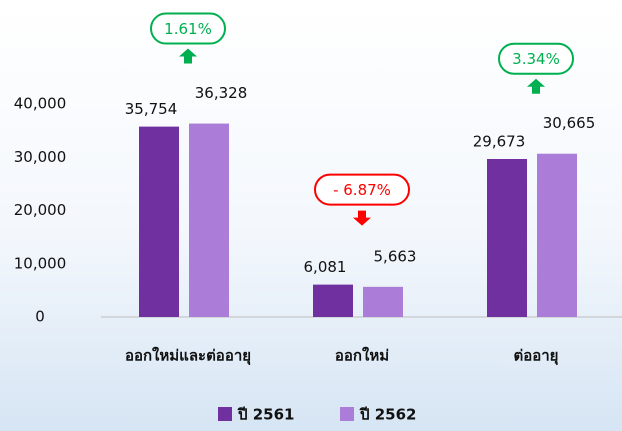 Image resolution: width=622 pixels, height=431 pixels. I want to click on data-label: 36,328, so click(221, 93).